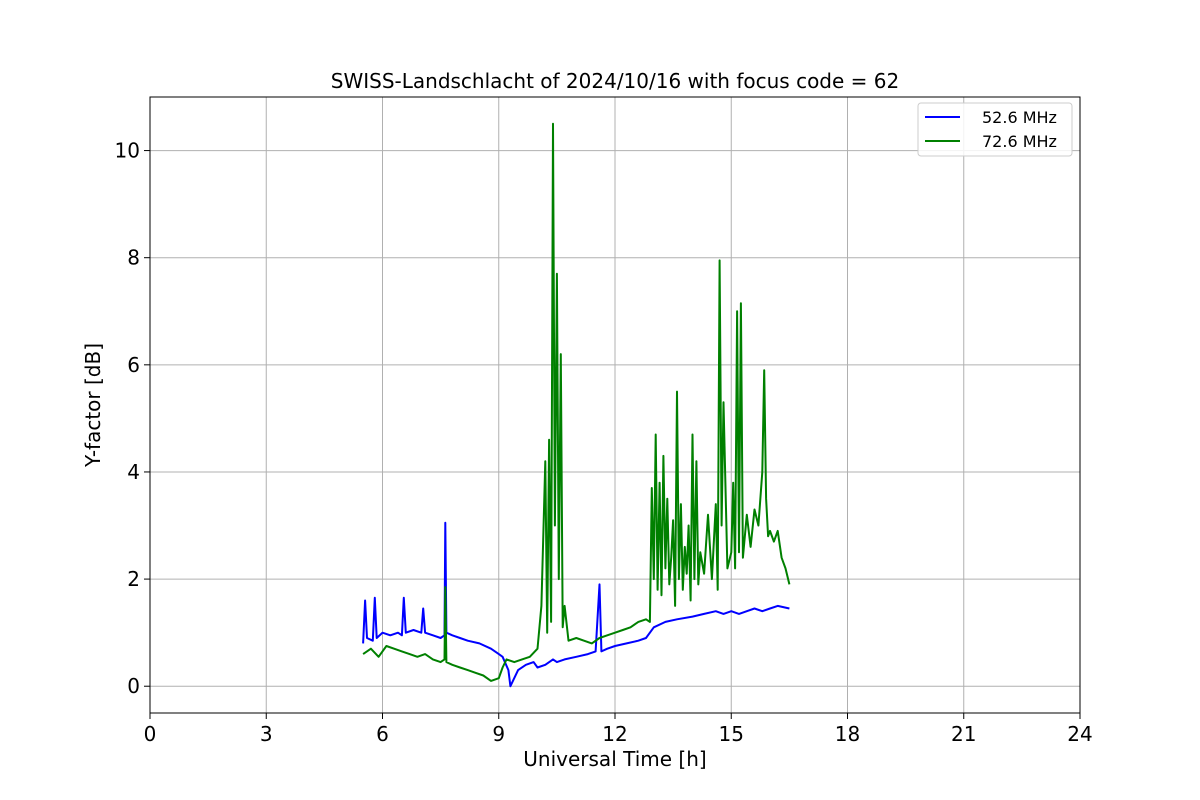 The image size is (1200, 800). I want to click on legend: 52.6 MHz 72.6 MHz, so click(995, 129).